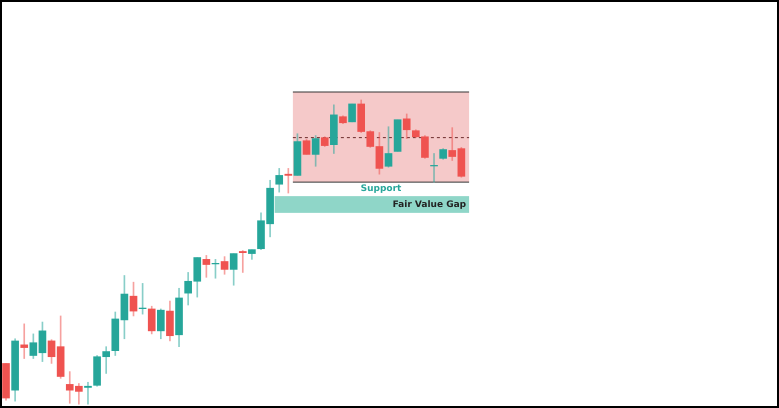  What do you see at coordinates (429, 205) in the screenshot?
I see `band-label: Fair Value Gap` at bounding box center [429, 205].